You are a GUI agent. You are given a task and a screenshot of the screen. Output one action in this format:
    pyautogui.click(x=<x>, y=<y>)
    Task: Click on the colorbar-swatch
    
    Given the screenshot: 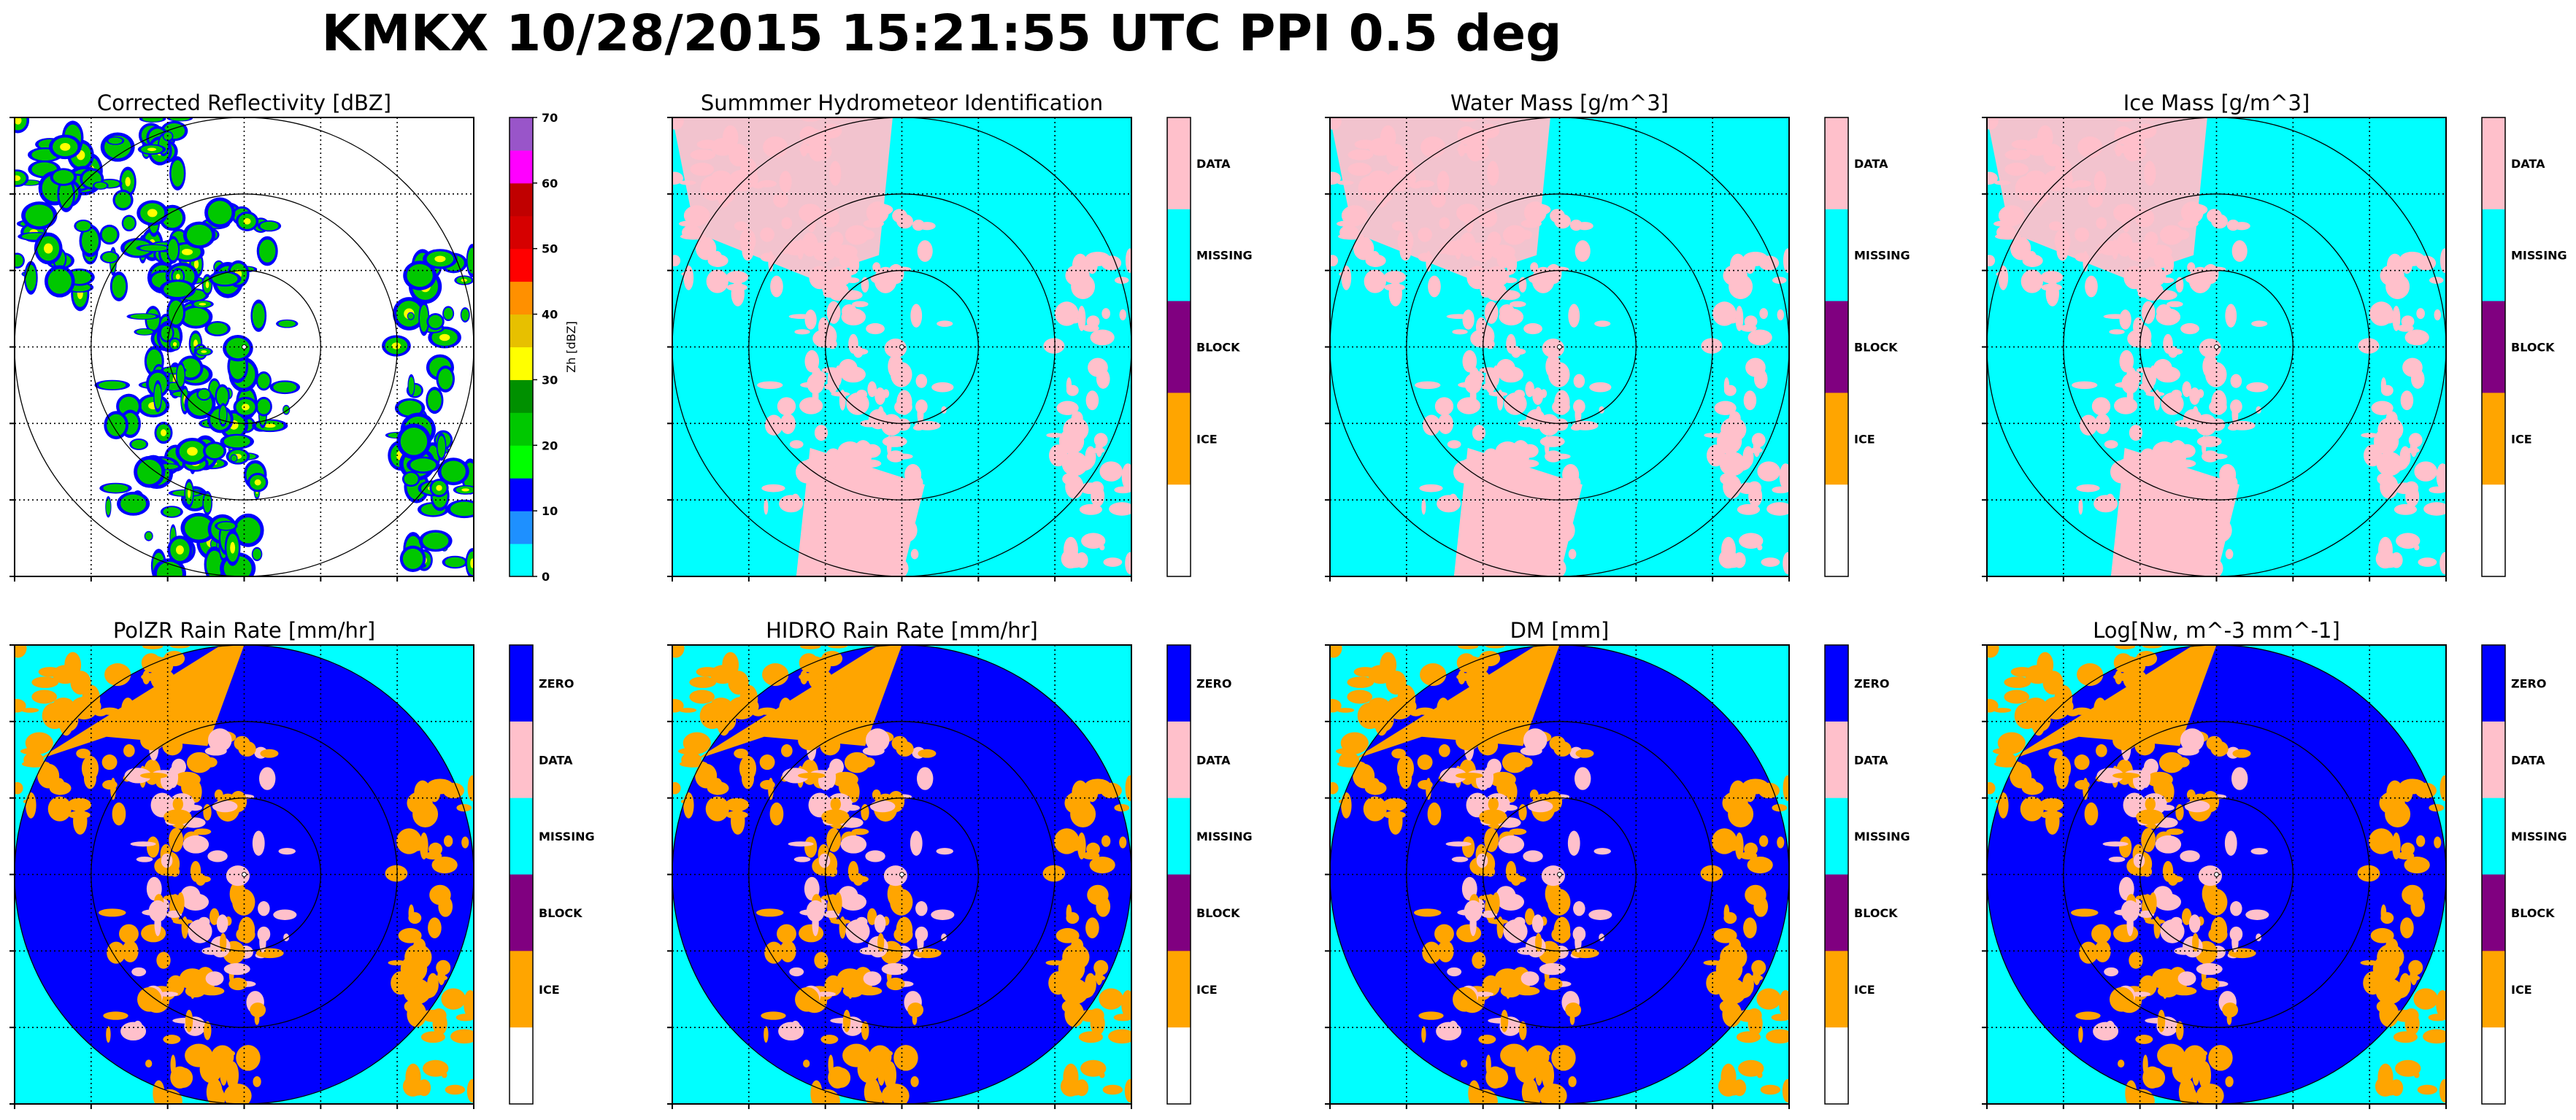 What is the action you would take?
    pyautogui.click(x=521, y=298)
    